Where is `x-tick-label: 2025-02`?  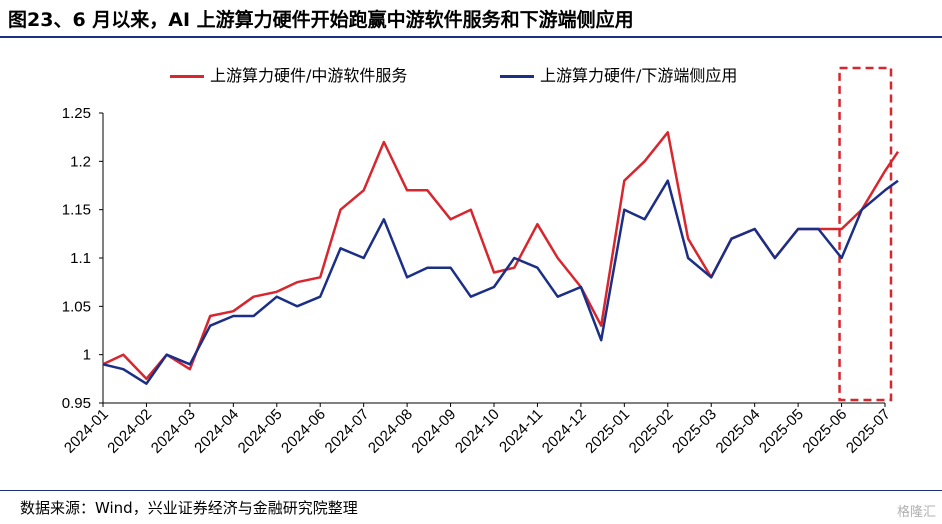 x-tick-label: 2025-02 is located at coordinates (651, 431).